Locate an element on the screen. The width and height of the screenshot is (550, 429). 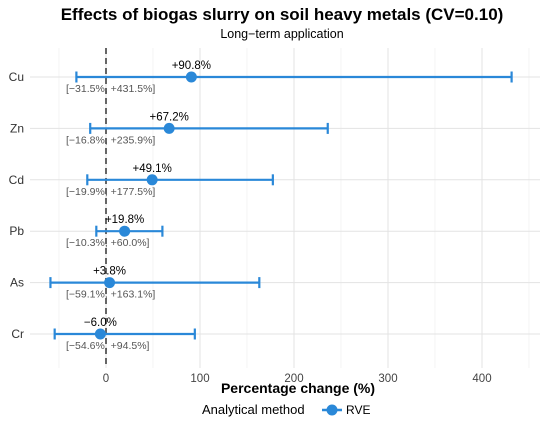
x-tick-layer: 0 100 200 300 400 is located at coordinates (297, 379).